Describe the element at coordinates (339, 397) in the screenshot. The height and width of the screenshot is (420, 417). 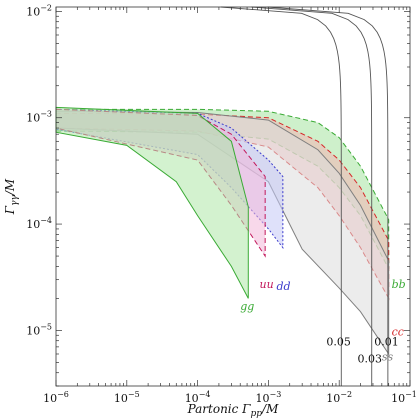
I see `x-tick-label-4: 10⁻²` at that location.